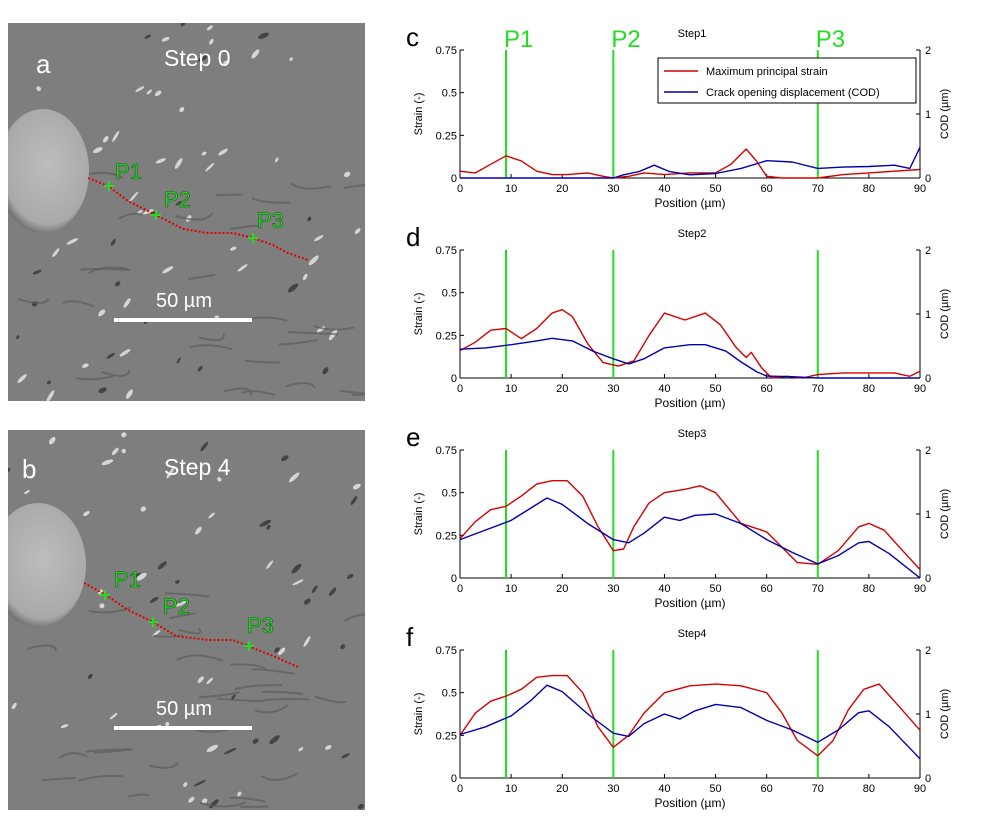 The height and width of the screenshot is (827, 982). I want to click on pore-region, so click(47, 565).